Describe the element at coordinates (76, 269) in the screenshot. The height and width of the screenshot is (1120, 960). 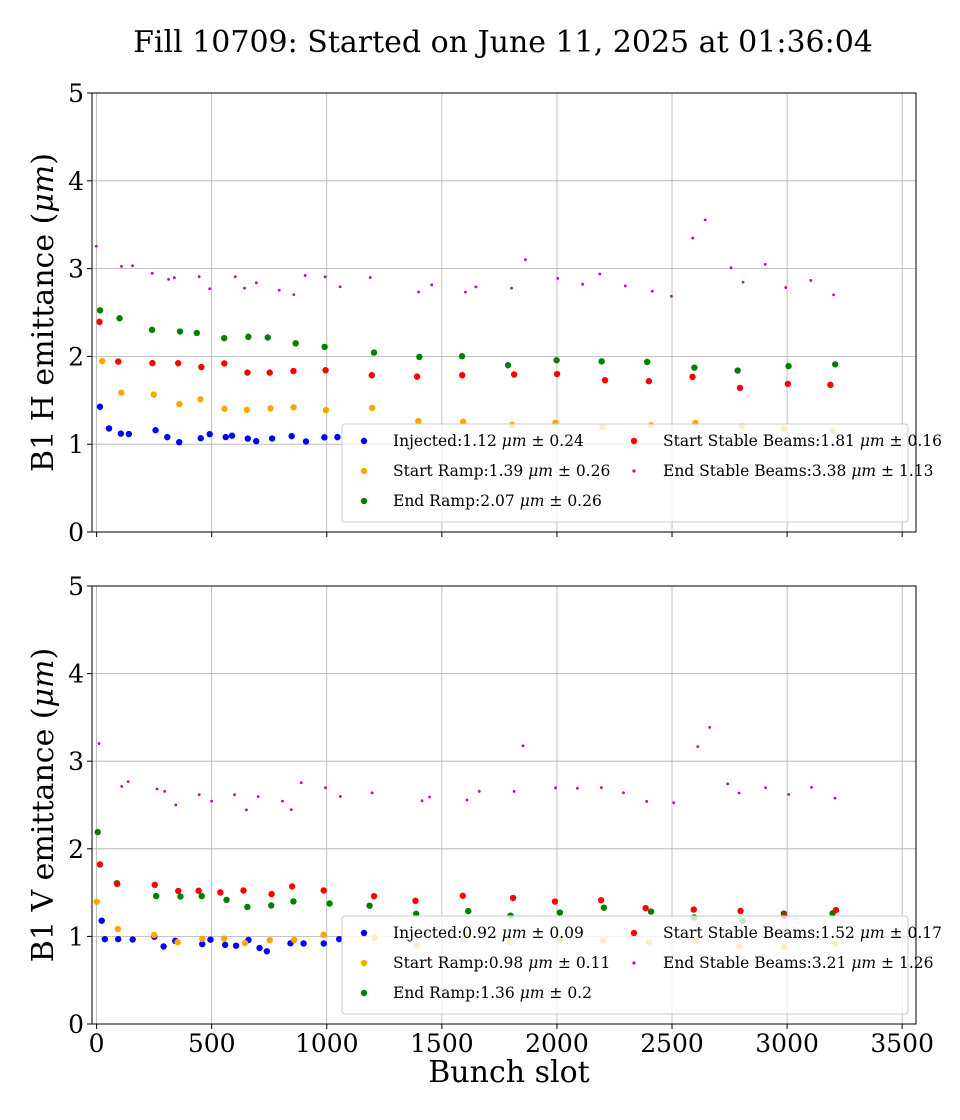
I see `y-tick-label: 3` at that location.